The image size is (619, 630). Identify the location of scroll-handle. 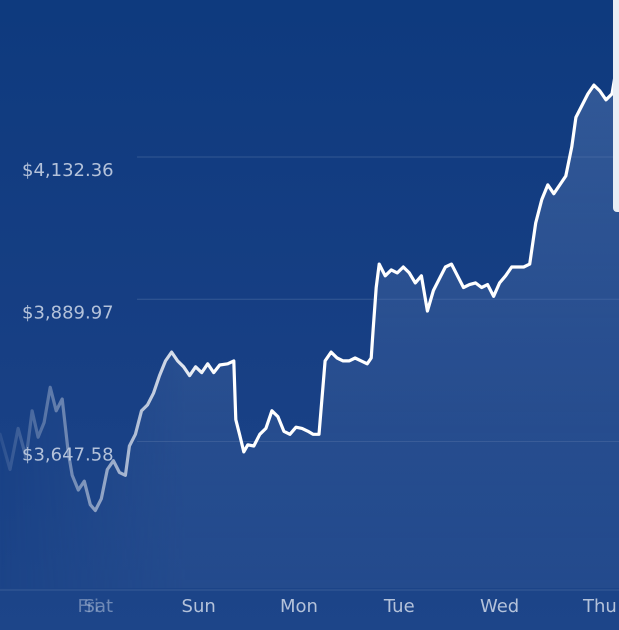
(616, 106).